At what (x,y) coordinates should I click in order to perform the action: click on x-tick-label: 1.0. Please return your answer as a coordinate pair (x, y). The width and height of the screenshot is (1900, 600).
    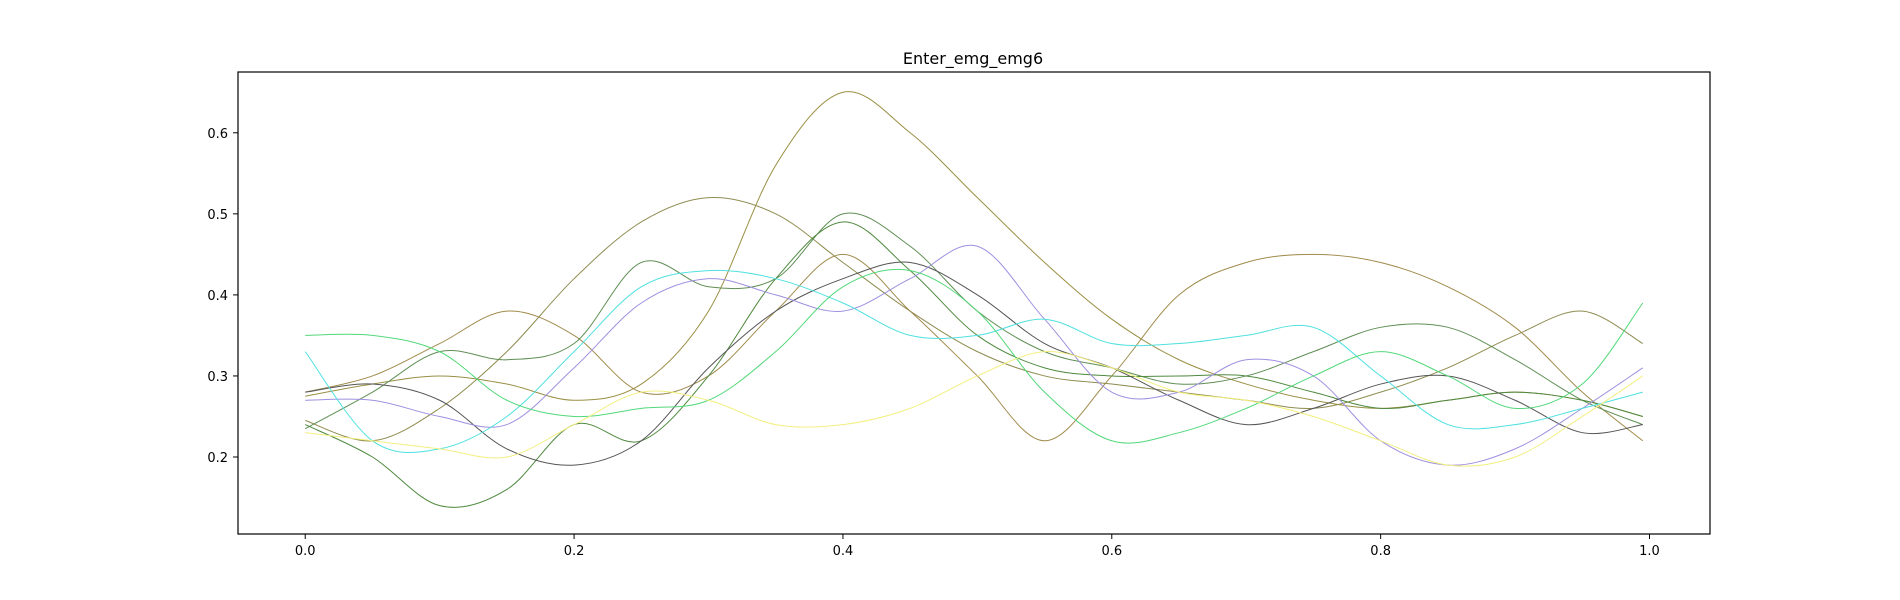
    Looking at the image, I should click on (1649, 551).